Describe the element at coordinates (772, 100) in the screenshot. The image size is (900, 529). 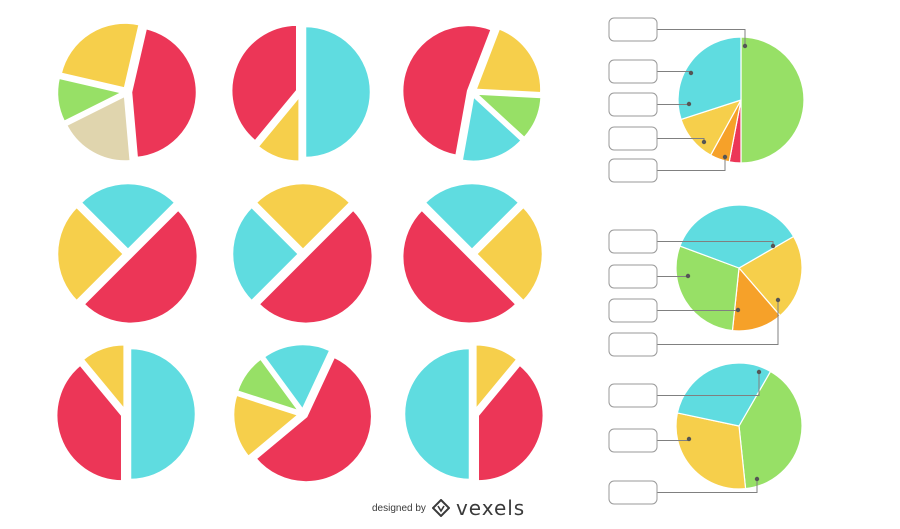
I see `pie-labeled-top-slice-green` at that location.